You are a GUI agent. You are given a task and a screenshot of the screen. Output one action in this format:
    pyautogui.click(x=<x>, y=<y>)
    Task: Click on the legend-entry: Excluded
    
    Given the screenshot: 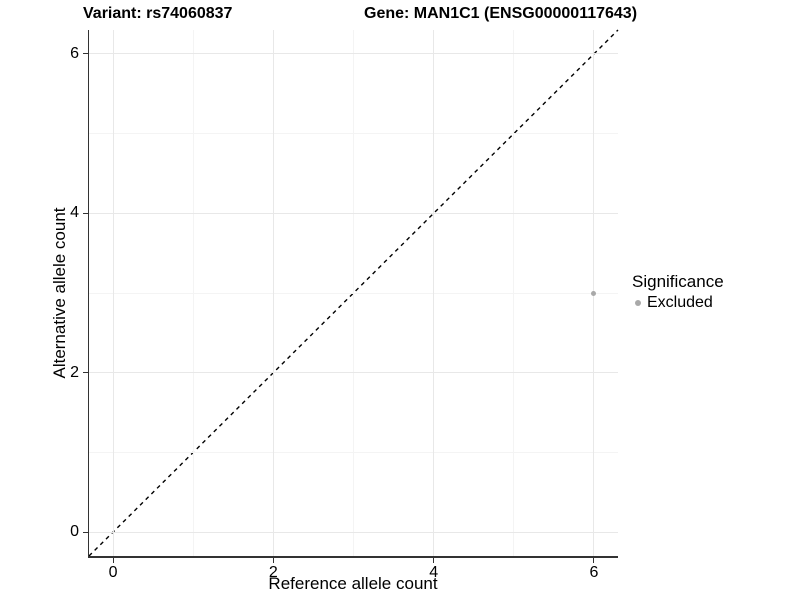 What is the action you would take?
    pyautogui.click(x=678, y=302)
    